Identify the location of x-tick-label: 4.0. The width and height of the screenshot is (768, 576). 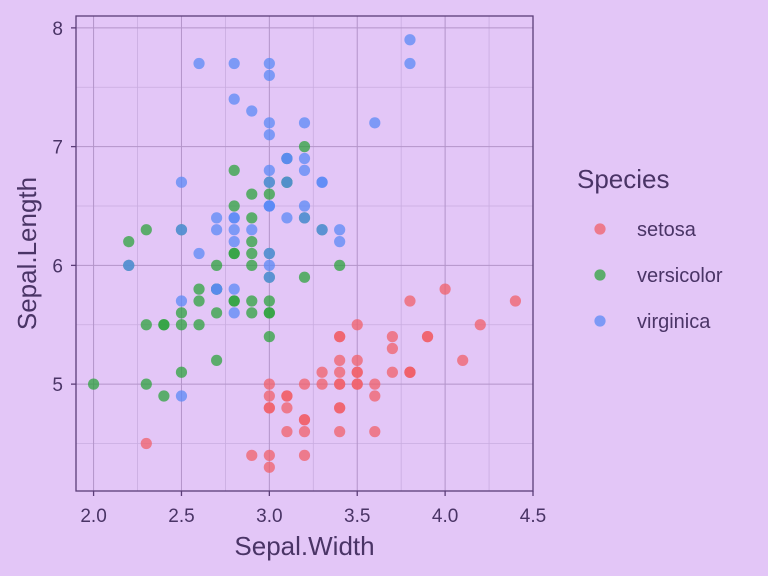
(445, 516).